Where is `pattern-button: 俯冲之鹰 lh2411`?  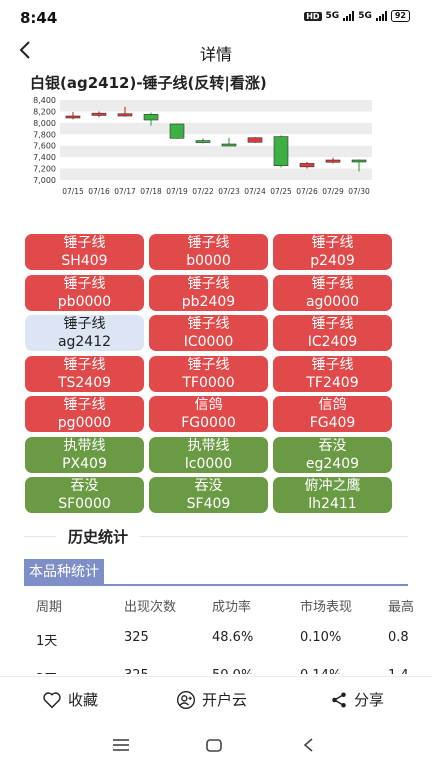 pattern-button: 俯冲之鹰 lh2411 is located at coordinates (332, 495).